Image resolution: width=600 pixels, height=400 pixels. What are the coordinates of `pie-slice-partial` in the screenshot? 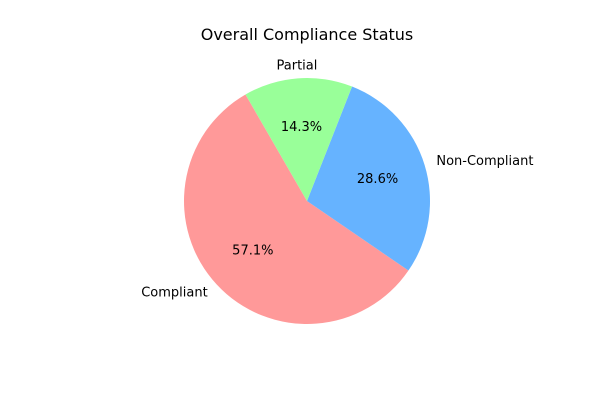 It's located at (299, 139).